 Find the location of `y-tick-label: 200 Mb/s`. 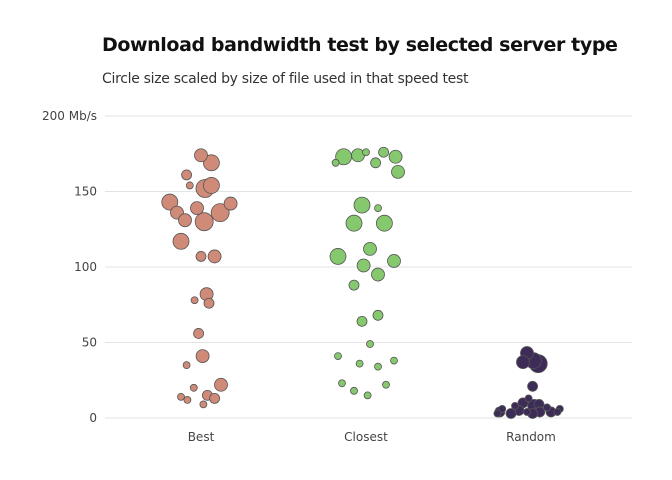

y-tick-label: 200 Mb/s is located at coordinates (69, 116).